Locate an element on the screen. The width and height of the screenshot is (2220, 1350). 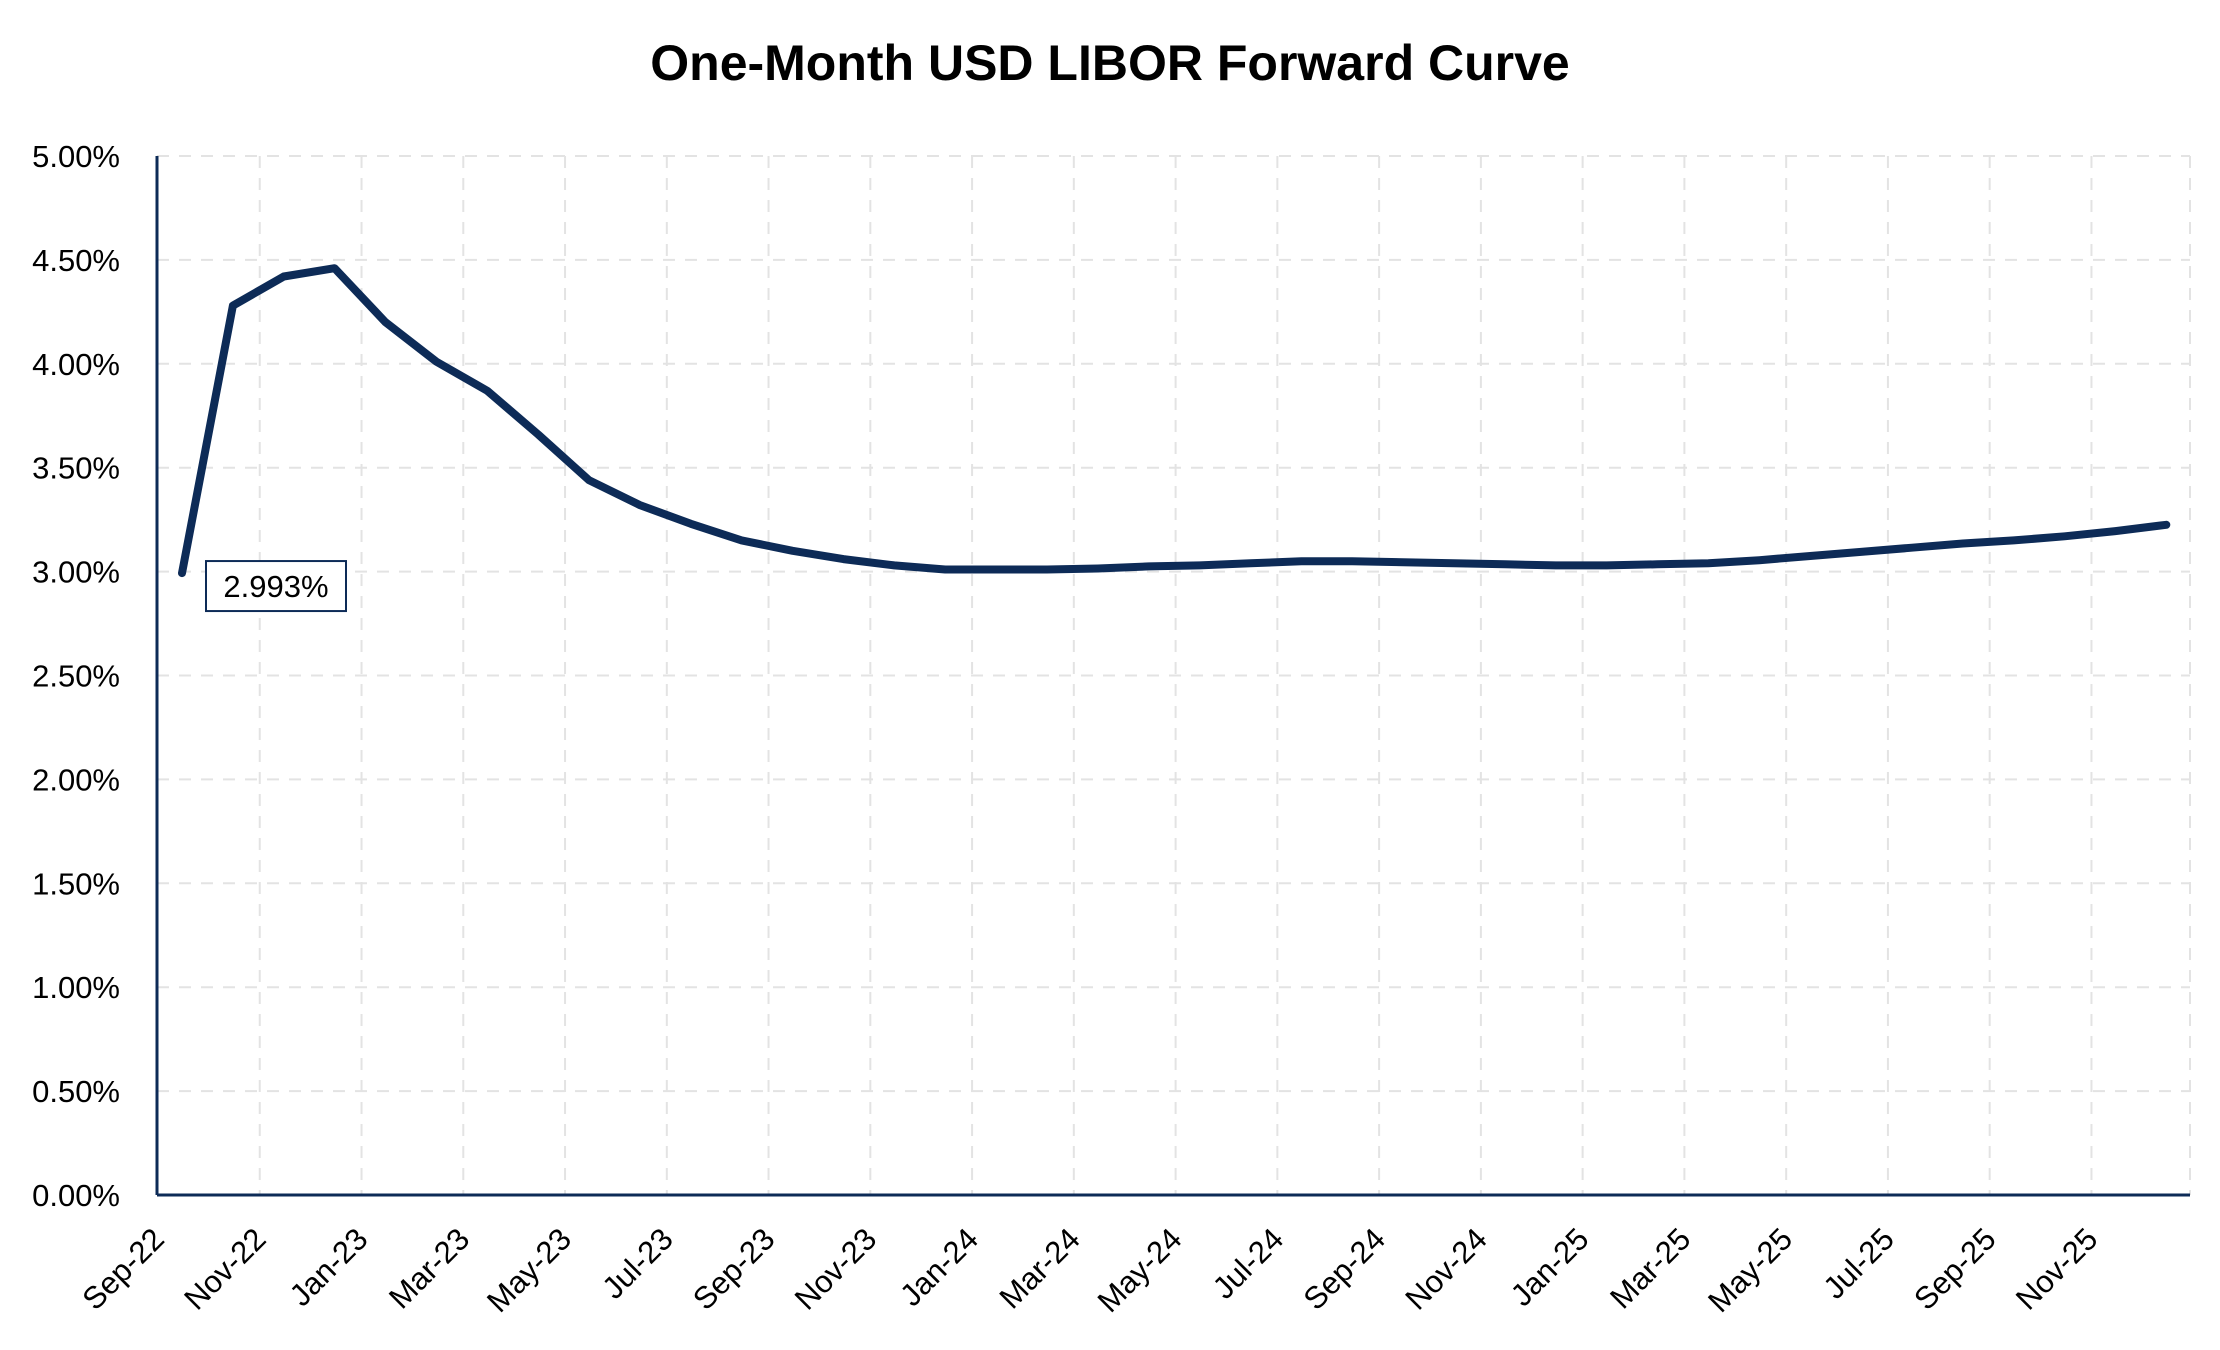
x-tick-label: Jul-24 is located at coordinates (1248, 1263).